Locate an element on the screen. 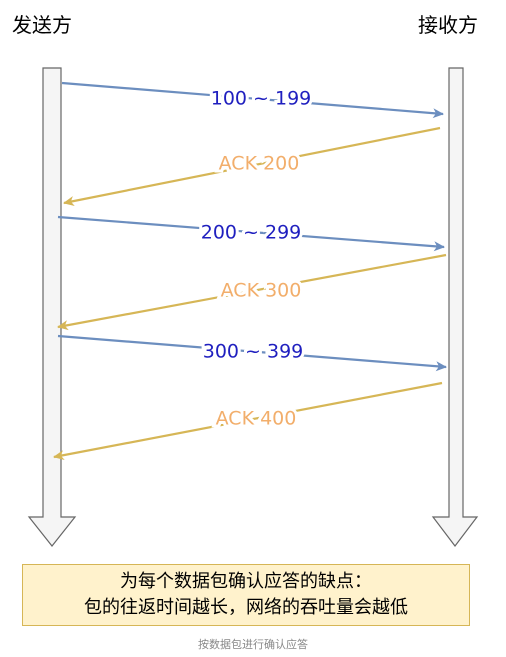 The width and height of the screenshot is (506, 657). ack-label-4: ACK 300 is located at coordinates (261, 291).